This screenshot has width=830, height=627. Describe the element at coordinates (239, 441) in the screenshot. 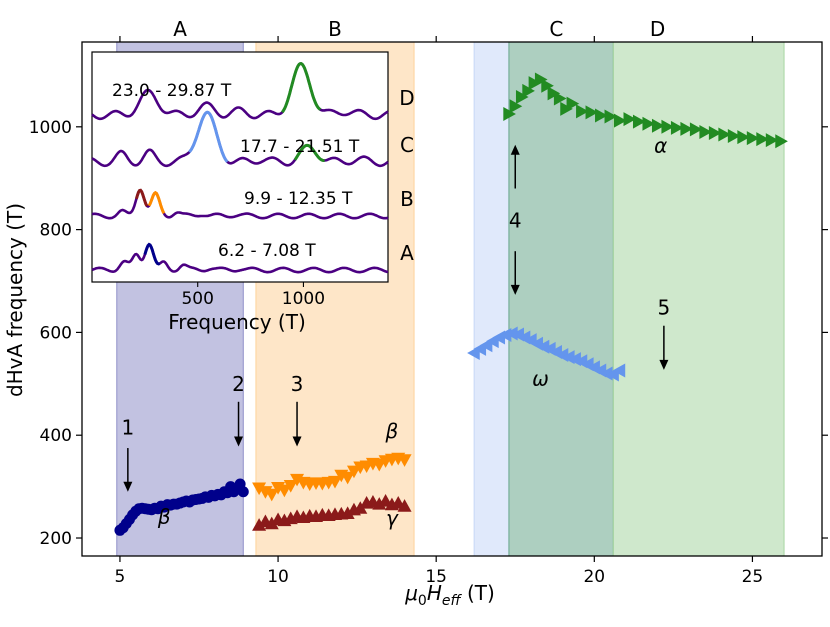

I see `arrow-2-head` at that location.